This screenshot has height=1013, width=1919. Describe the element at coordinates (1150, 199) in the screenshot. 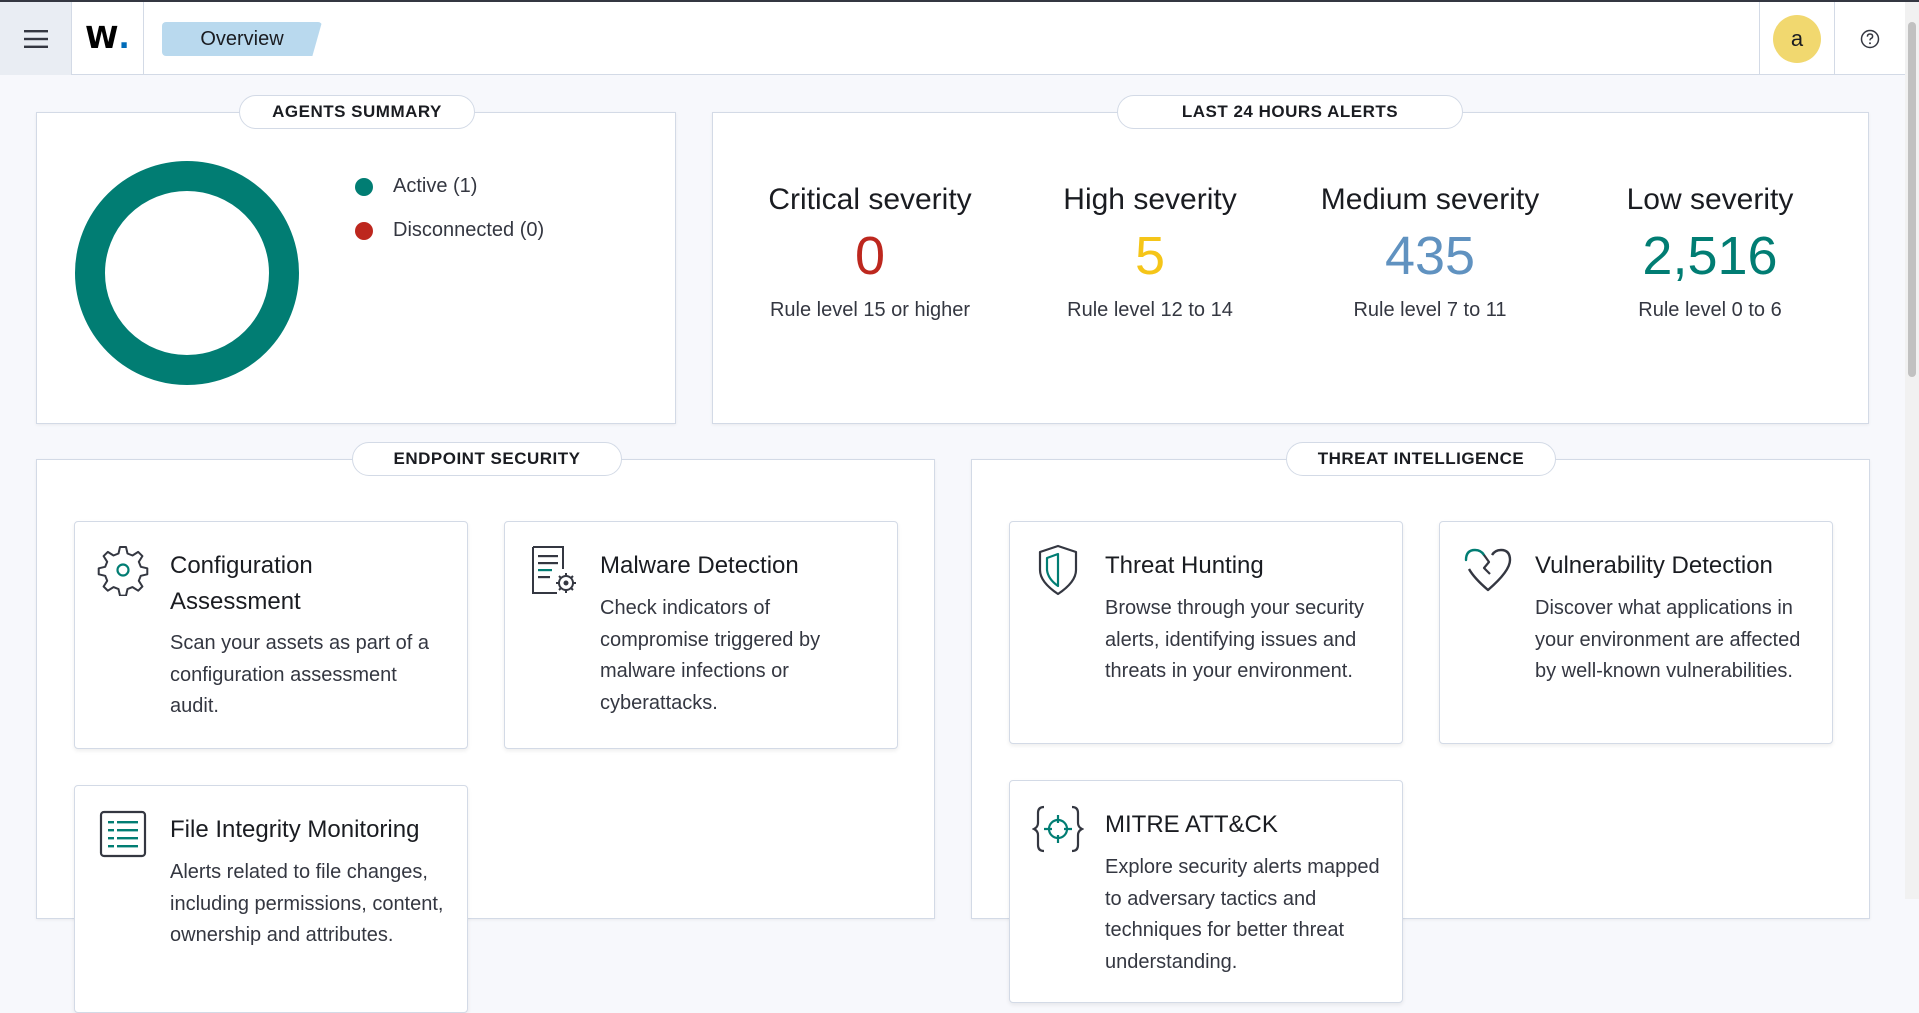

I see `high-severity-title: High severity` at that location.